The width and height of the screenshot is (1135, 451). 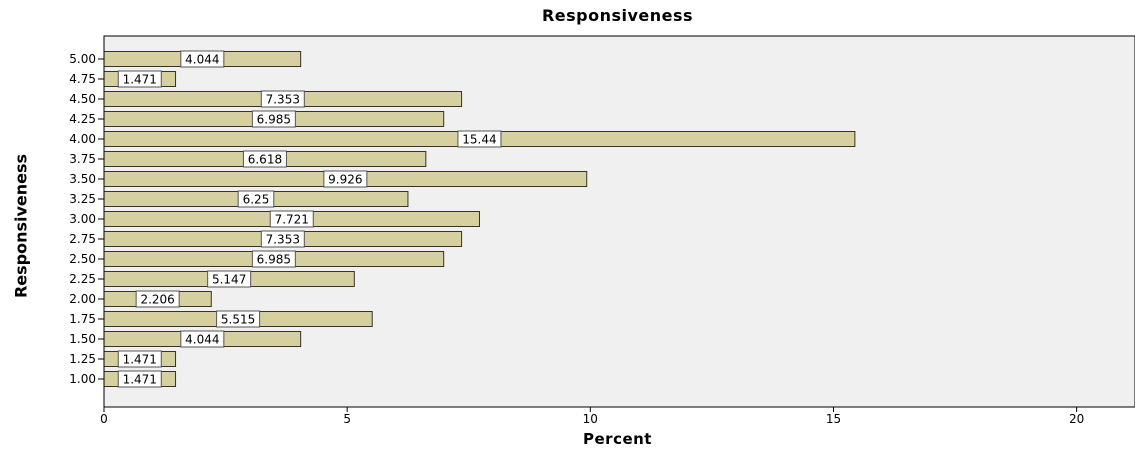 I want to click on x-axis-label: Percent, so click(x=617, y=439).